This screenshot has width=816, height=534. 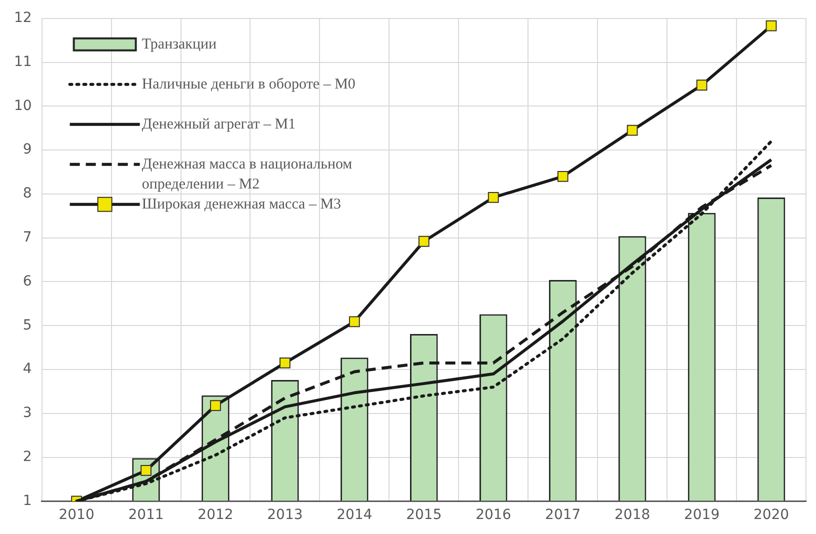 I want to click on y-tick-label: 12, so click(x=23, y=18).